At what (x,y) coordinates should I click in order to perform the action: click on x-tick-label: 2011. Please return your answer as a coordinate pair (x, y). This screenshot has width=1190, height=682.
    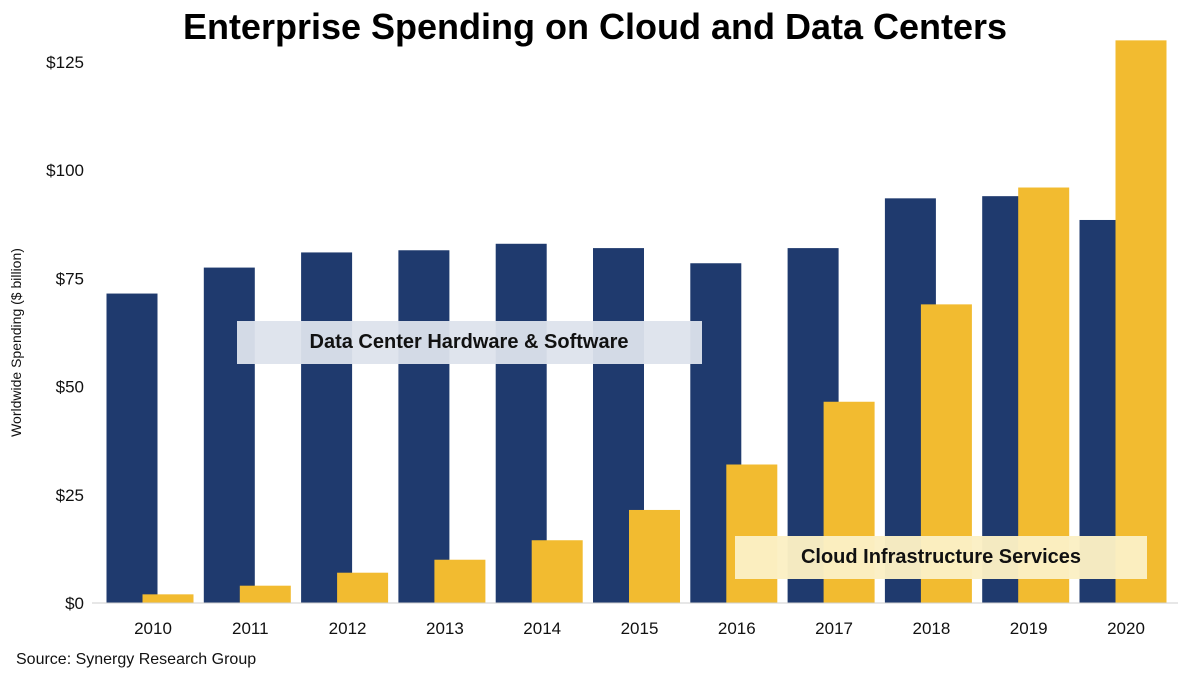
    Looking at the image, I should click on (250, 628).